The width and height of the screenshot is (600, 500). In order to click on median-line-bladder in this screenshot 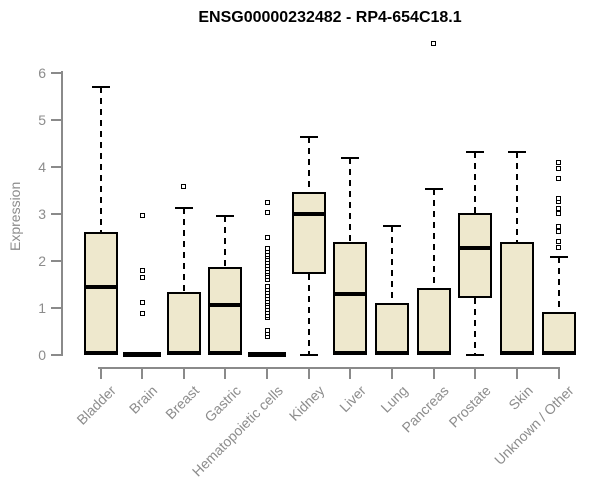, I will do `click(100, 286)`.